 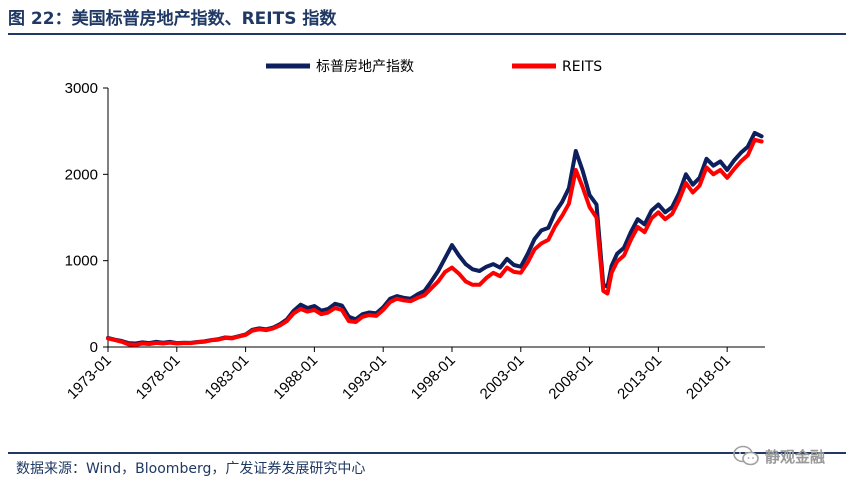 What do you see at coordinates (81, 261) in the screenshot?
I see `y-tick-label: 1000` at bounding box center [81, 261].